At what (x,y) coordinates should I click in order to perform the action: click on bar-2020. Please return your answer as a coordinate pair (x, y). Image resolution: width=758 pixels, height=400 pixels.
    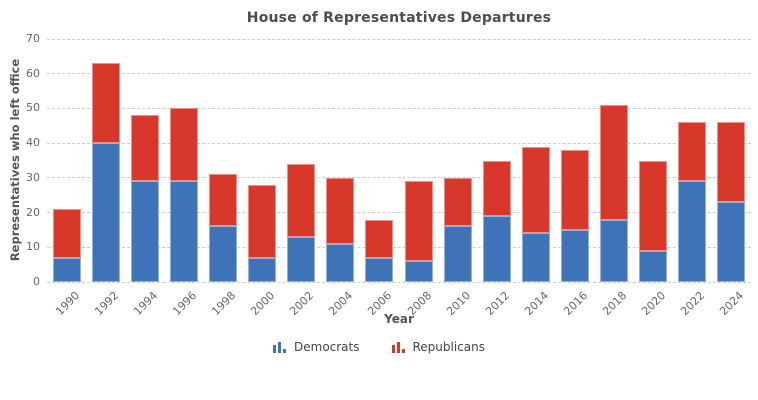
    Looking at the image, I should click on (653, 160).